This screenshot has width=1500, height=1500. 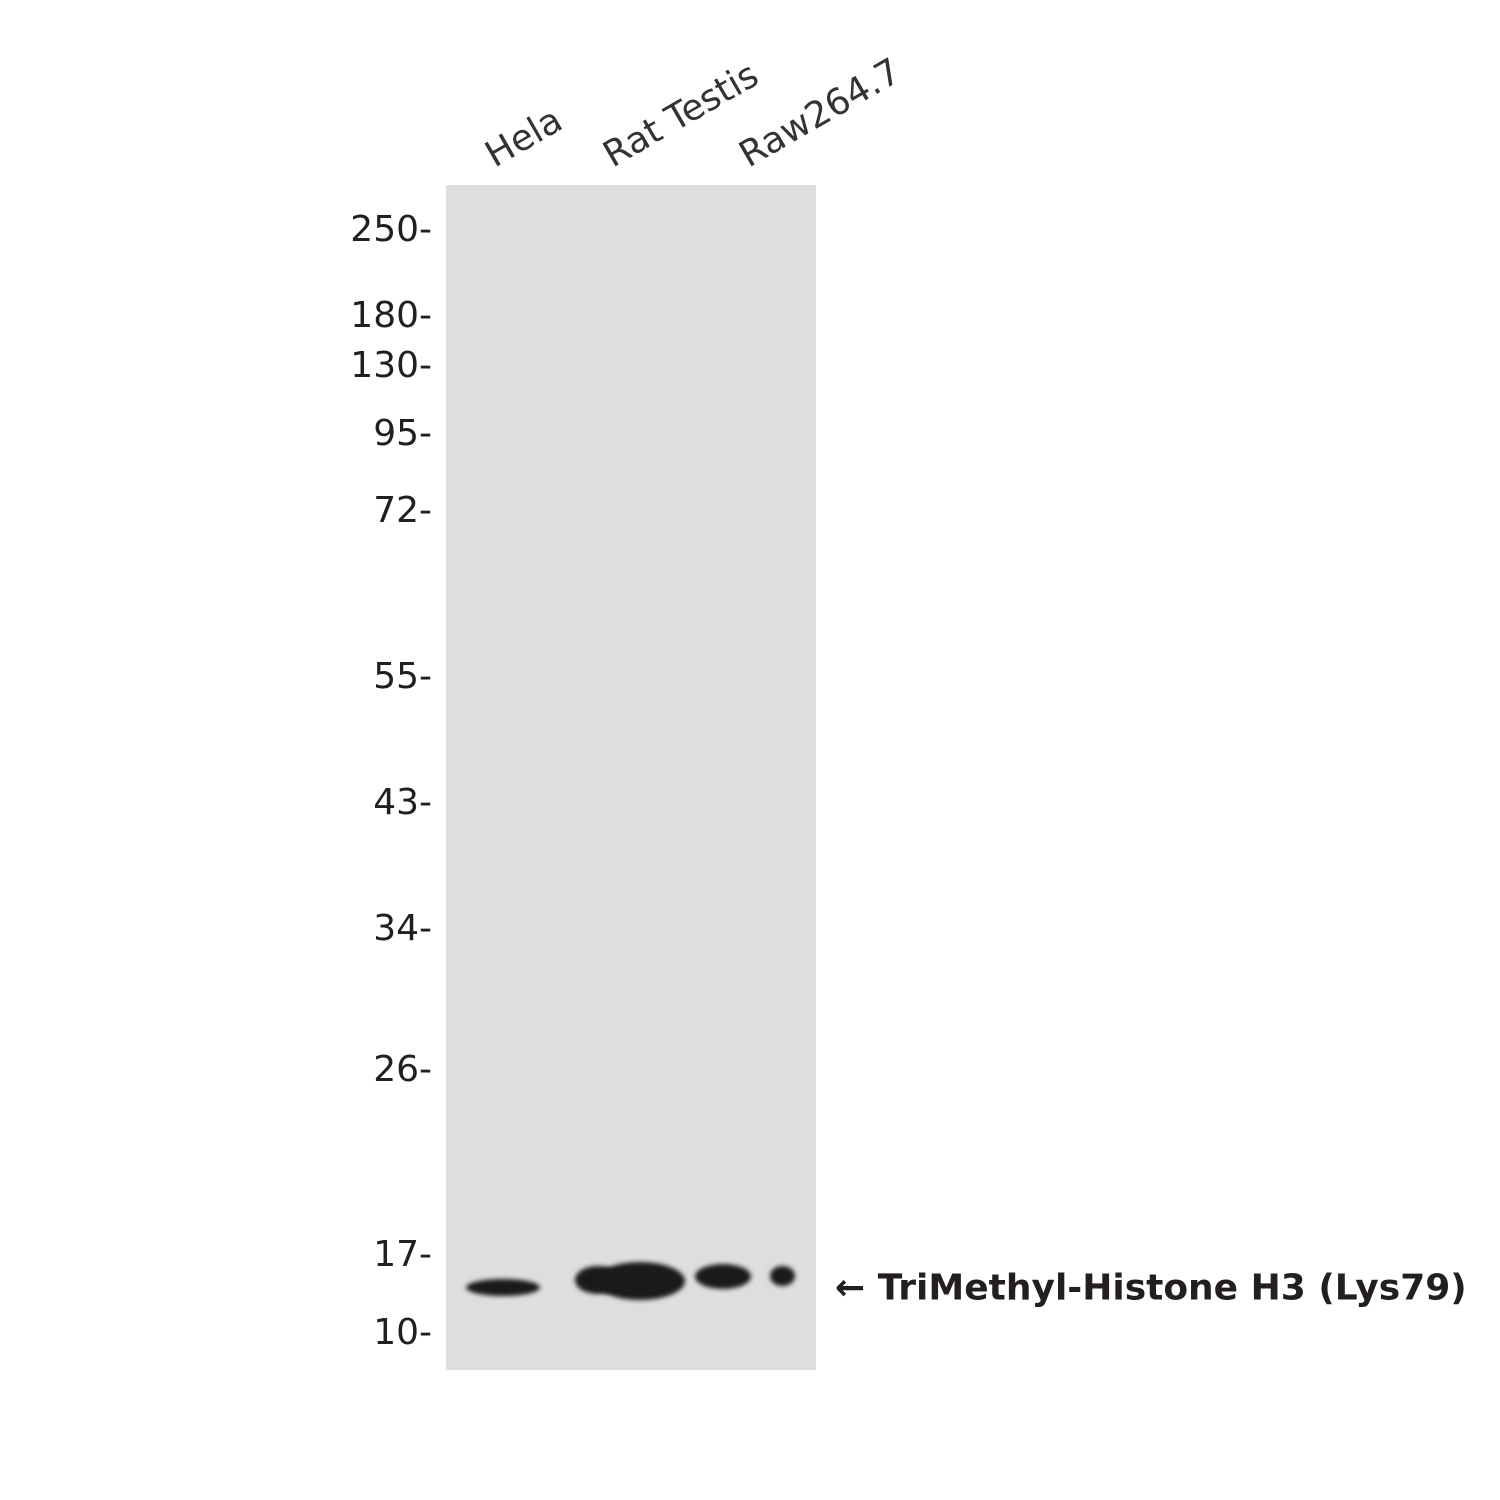 I want to click on marker-10: 10-, so click(x=402, y=1332).